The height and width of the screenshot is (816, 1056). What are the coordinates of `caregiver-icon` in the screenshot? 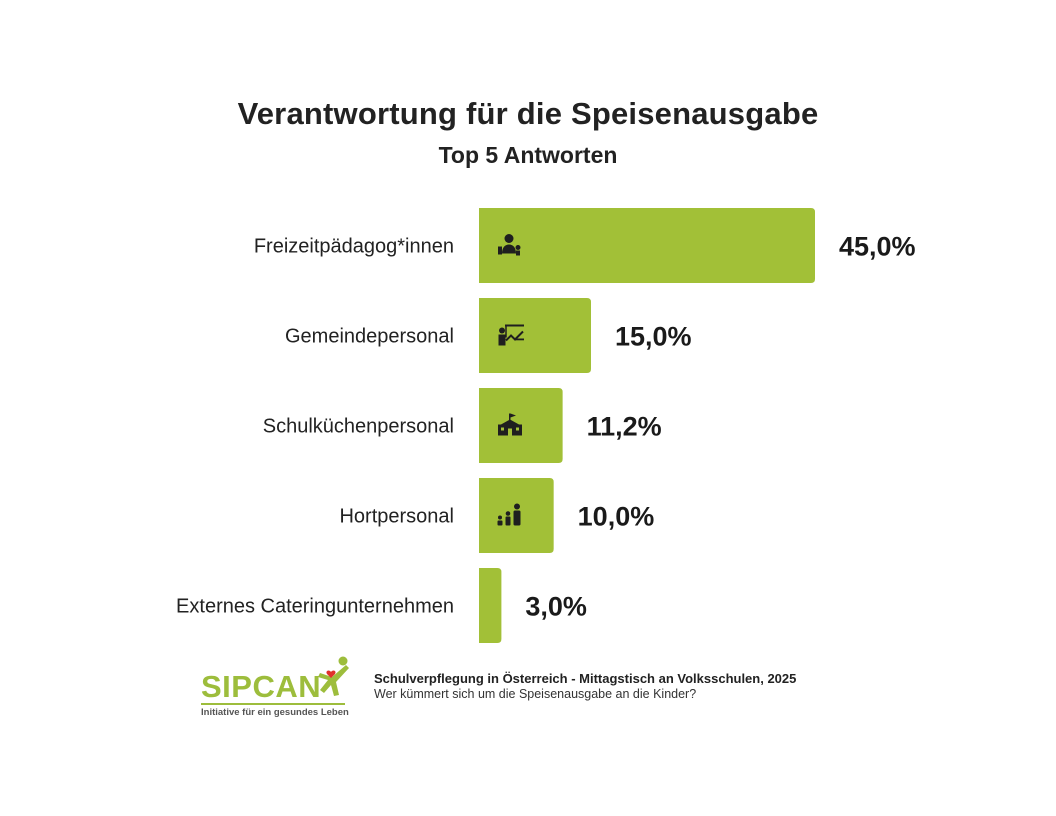 It's located at (509, 245).